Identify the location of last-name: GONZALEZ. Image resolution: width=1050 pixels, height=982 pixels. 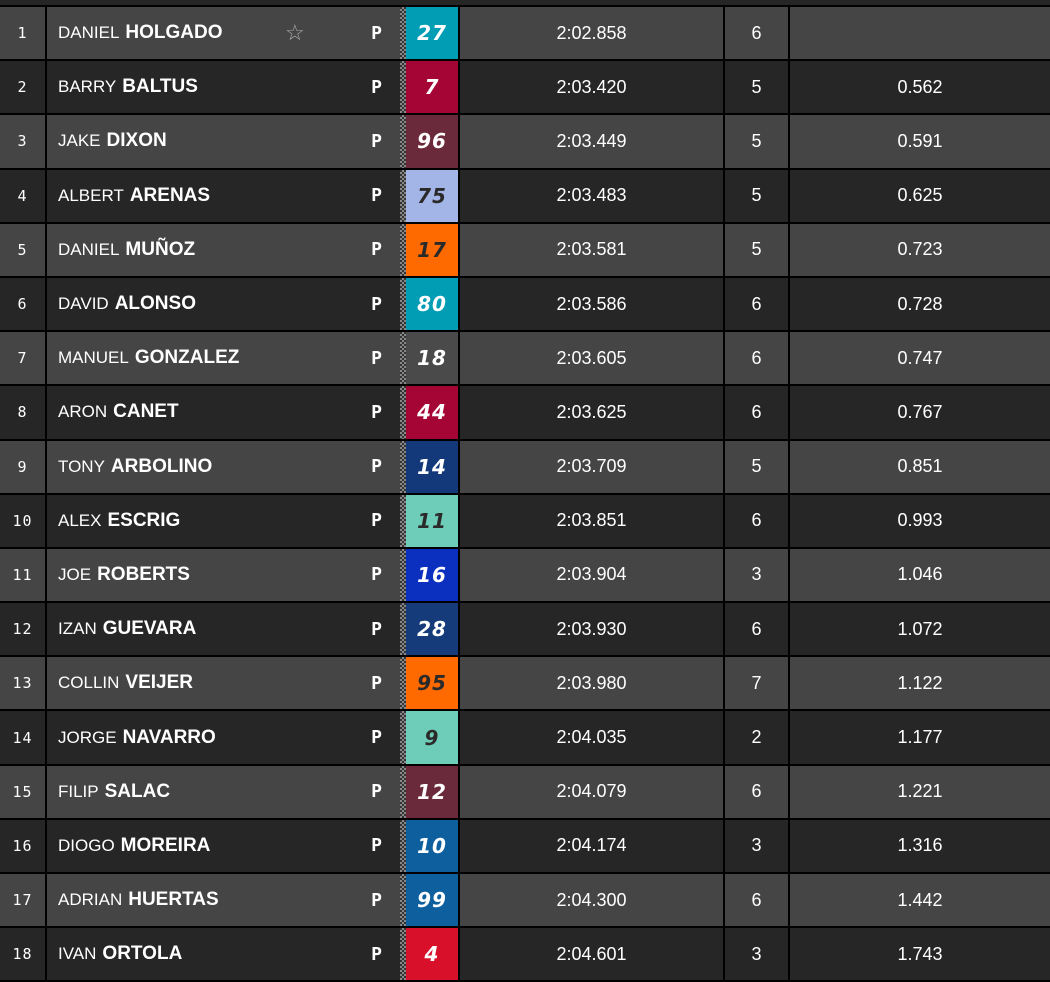
(187, 358).